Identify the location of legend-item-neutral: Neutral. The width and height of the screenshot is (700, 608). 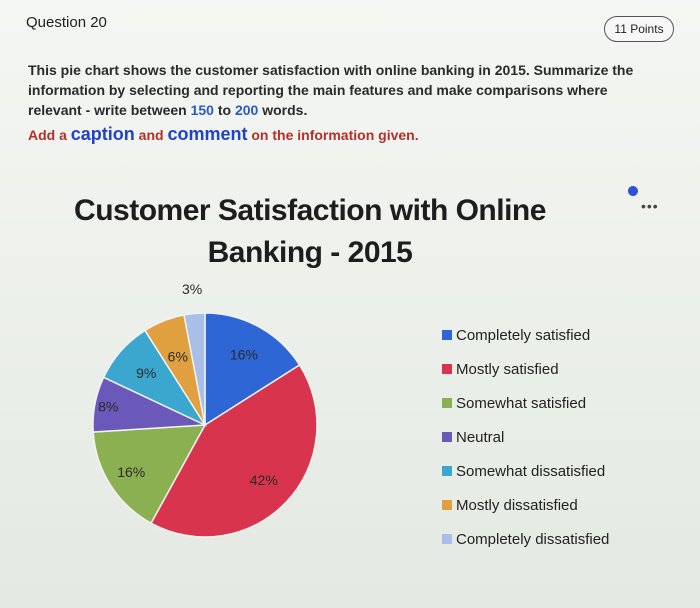
(525, 437).